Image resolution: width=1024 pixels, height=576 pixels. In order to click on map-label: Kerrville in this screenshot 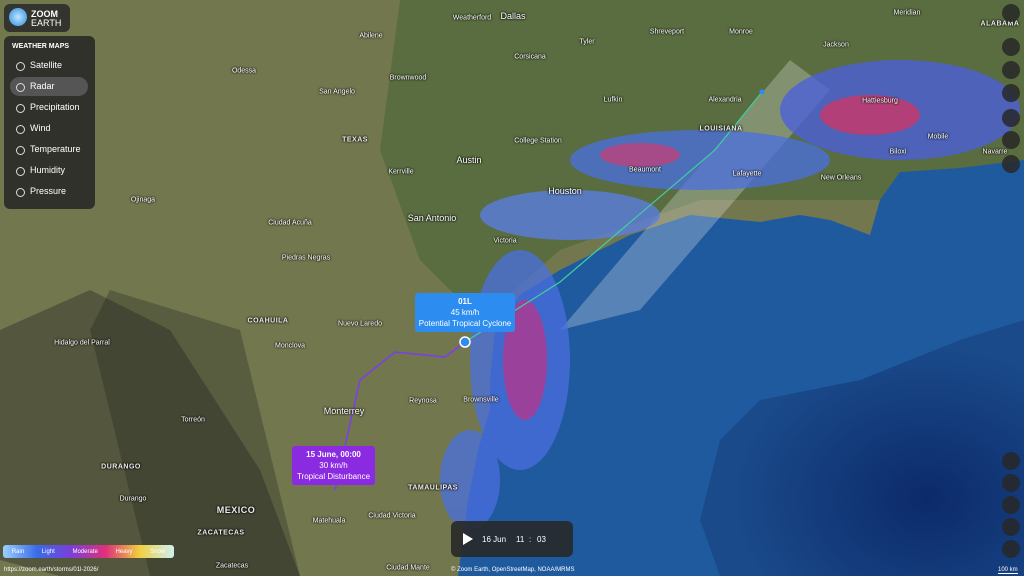, I will do `click(401, 172)`.